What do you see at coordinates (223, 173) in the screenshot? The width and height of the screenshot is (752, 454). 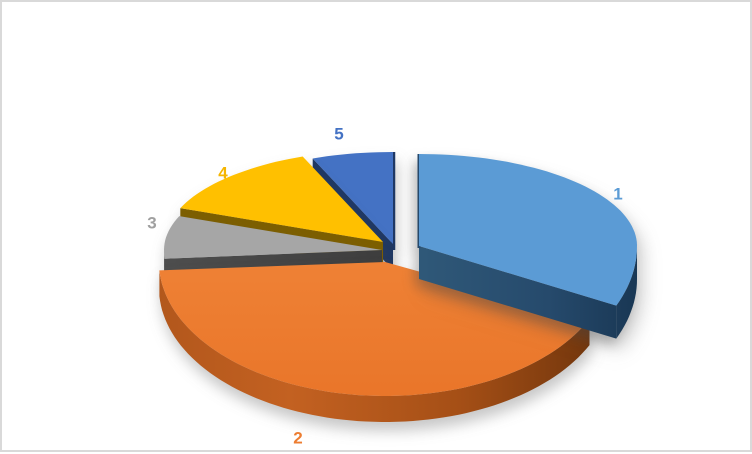 I see `slice-label-4: 4` at bounding box center [223, 173].